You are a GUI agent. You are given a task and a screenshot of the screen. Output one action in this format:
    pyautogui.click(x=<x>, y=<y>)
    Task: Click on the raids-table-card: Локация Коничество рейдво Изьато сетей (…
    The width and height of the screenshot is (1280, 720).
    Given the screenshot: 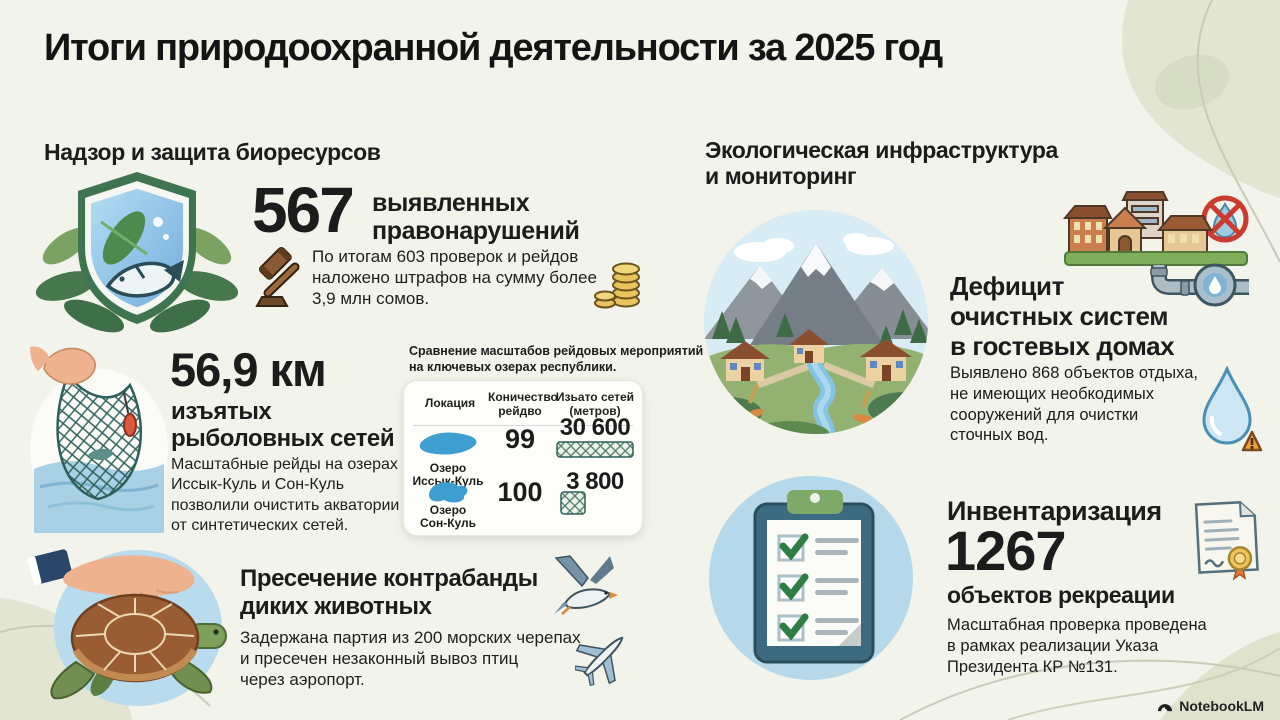 What is the action you would take?
    pyautogui.click(x=523, y=458)
    